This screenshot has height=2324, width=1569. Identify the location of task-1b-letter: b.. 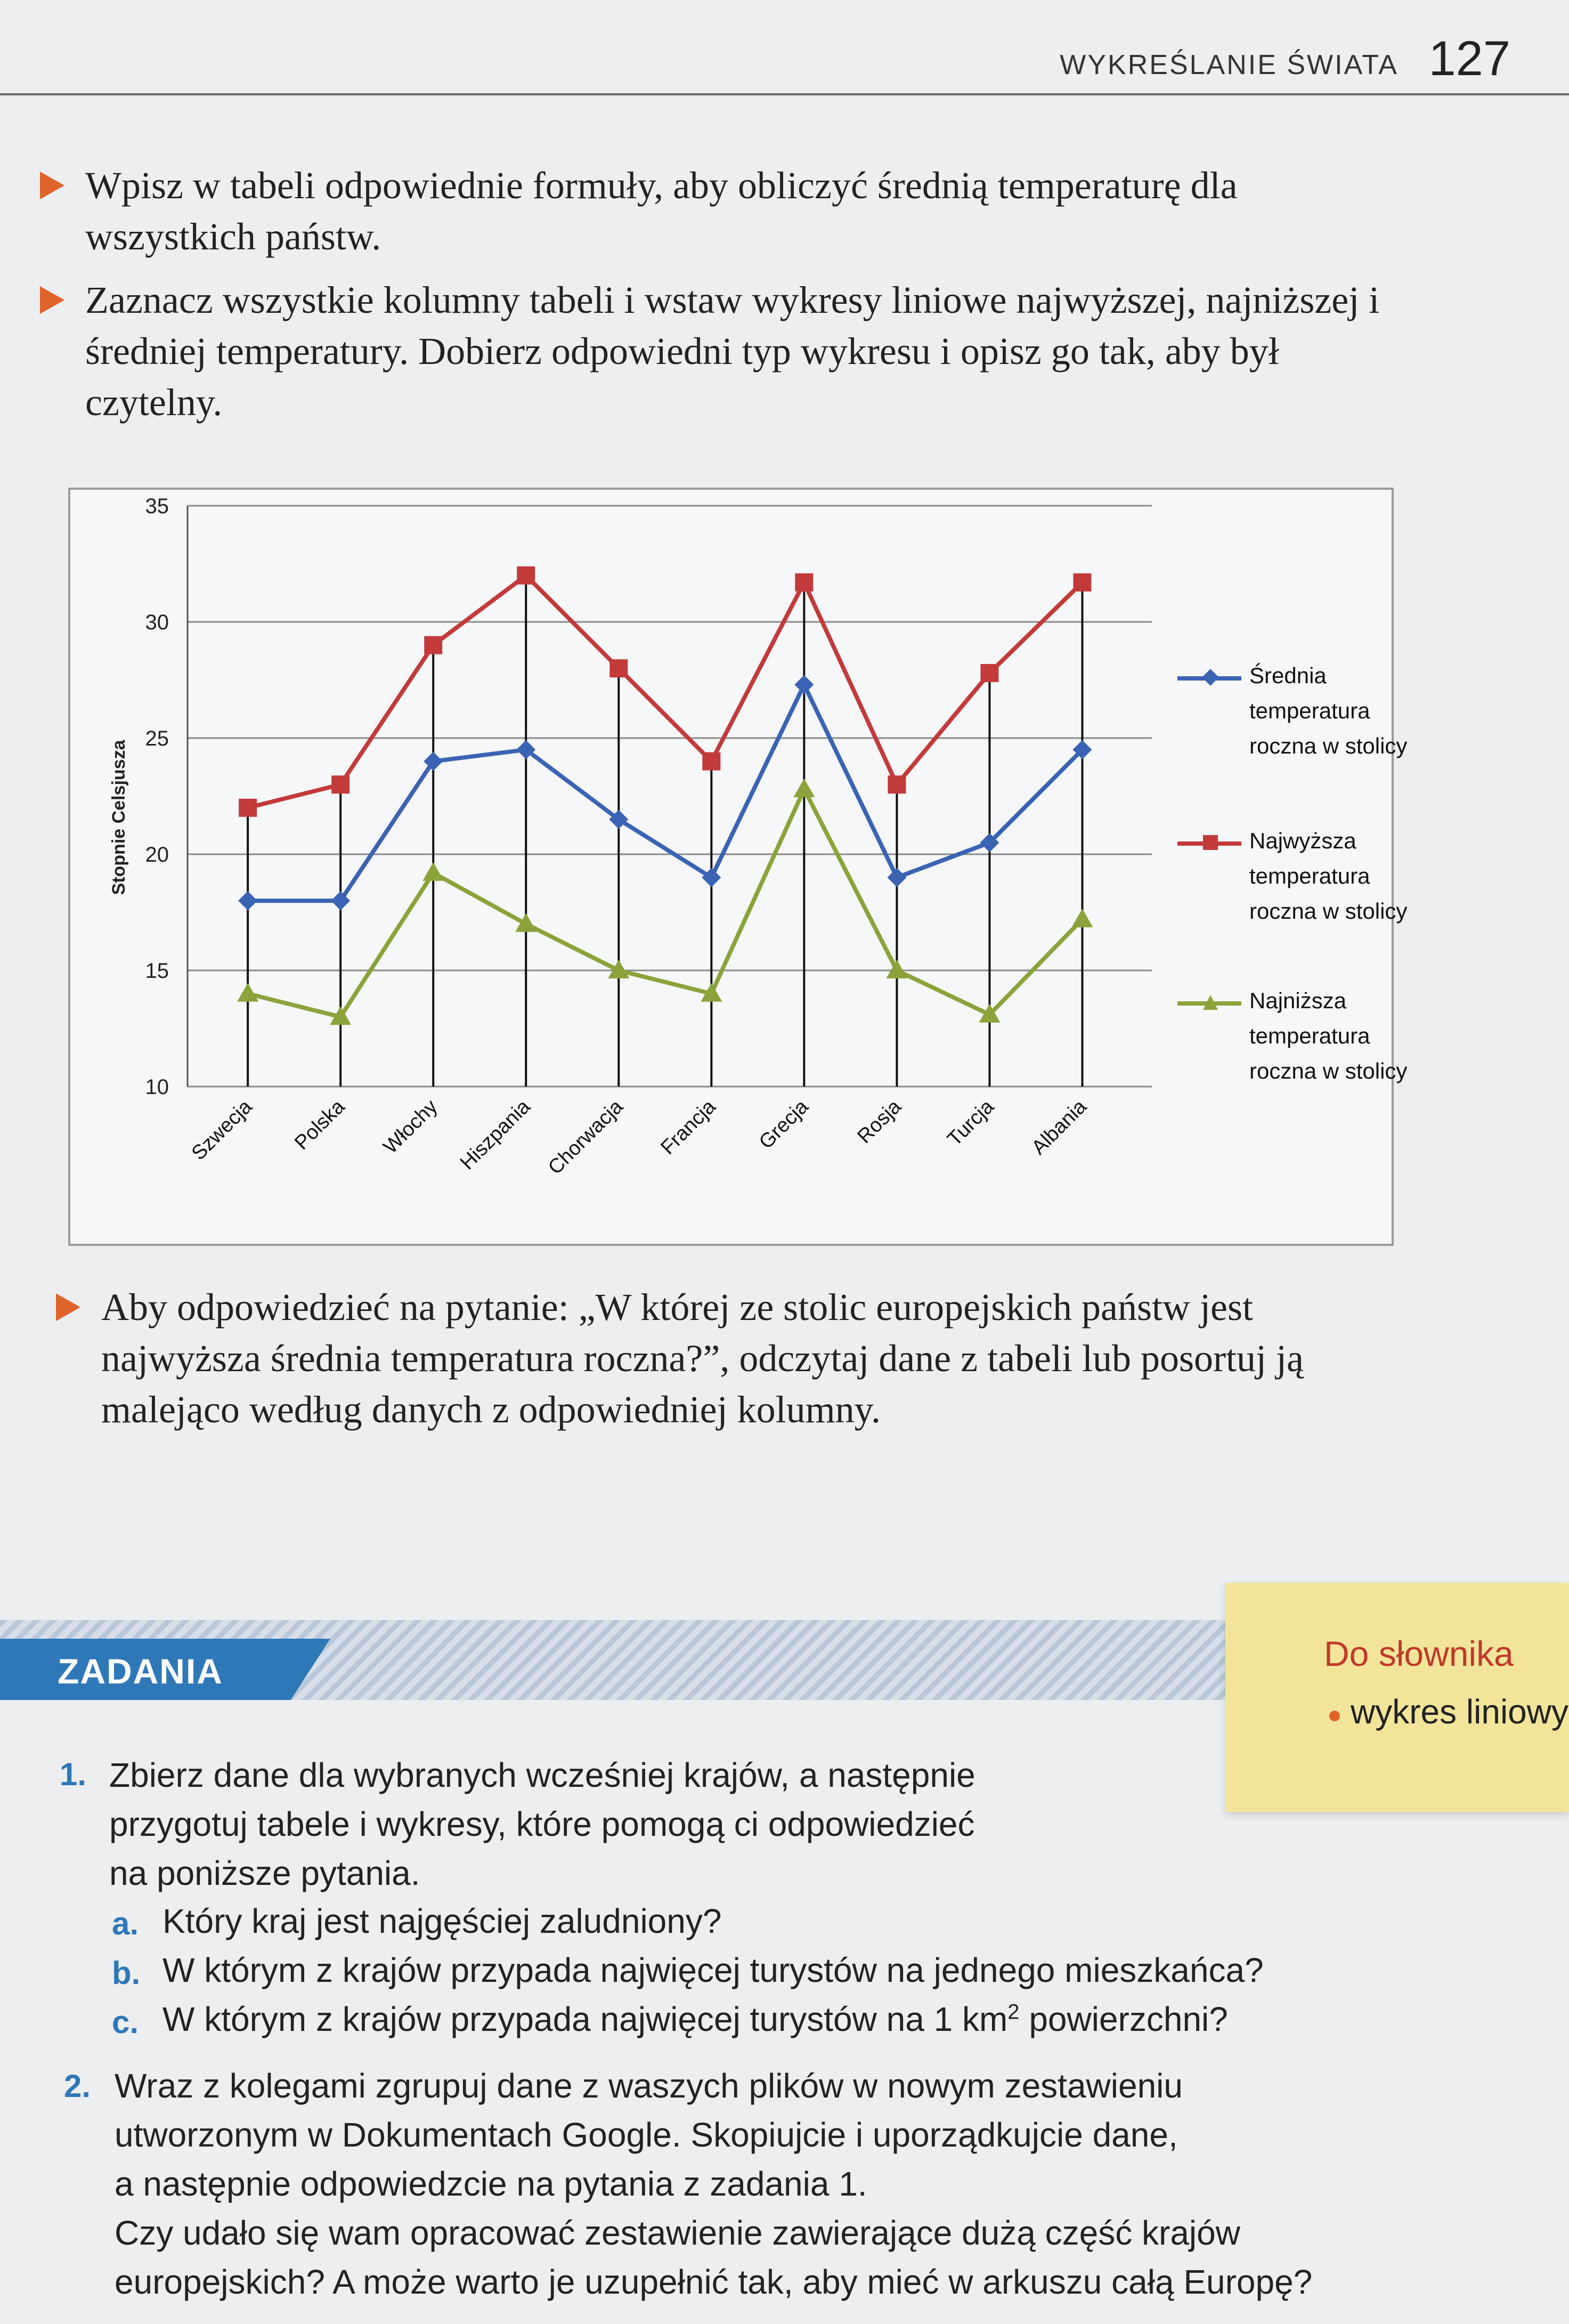
(126, 1973).